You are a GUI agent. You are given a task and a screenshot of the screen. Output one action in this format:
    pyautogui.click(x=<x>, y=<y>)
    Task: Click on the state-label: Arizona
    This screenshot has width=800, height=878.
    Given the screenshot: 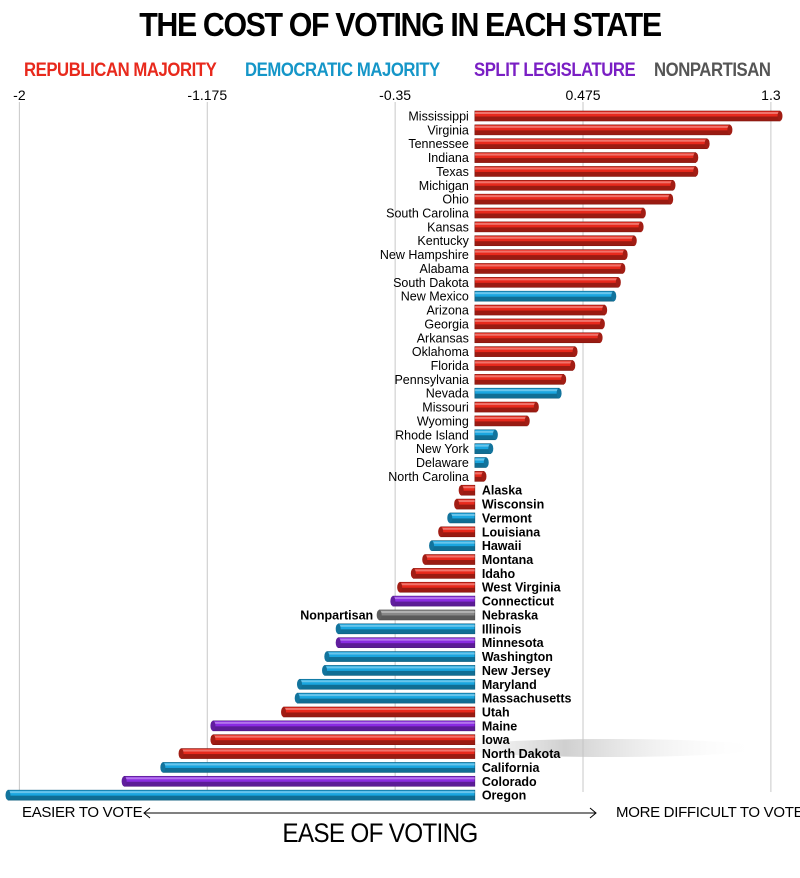 What is the action you would take?
    pyautogui.click(x=447, y=311)
    